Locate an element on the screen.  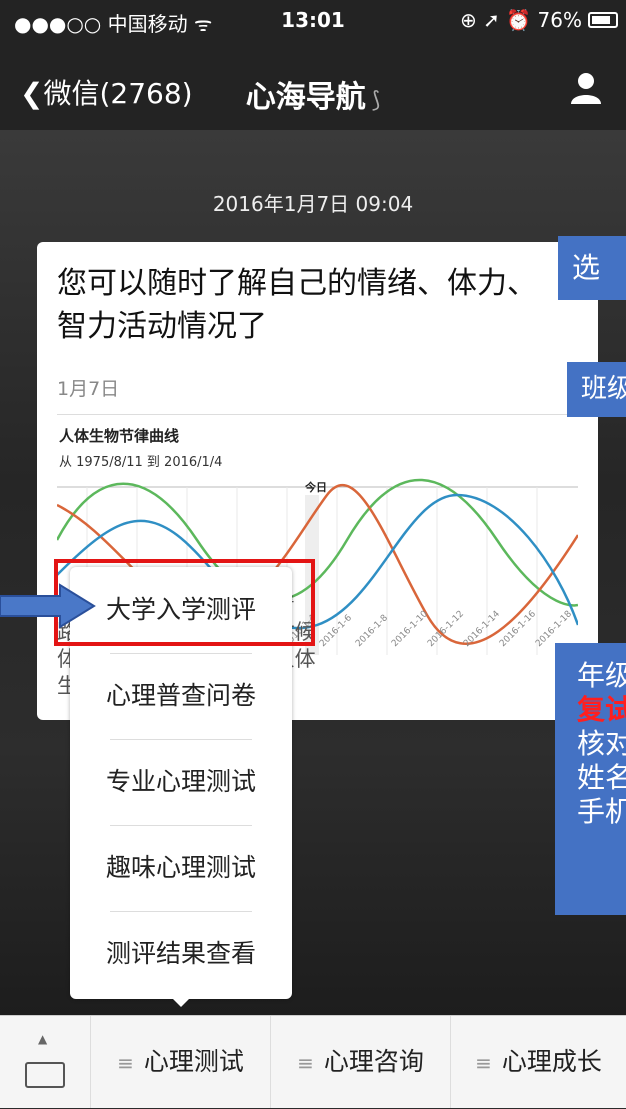
clock: 13:01 is located at coordinates (313, 20).